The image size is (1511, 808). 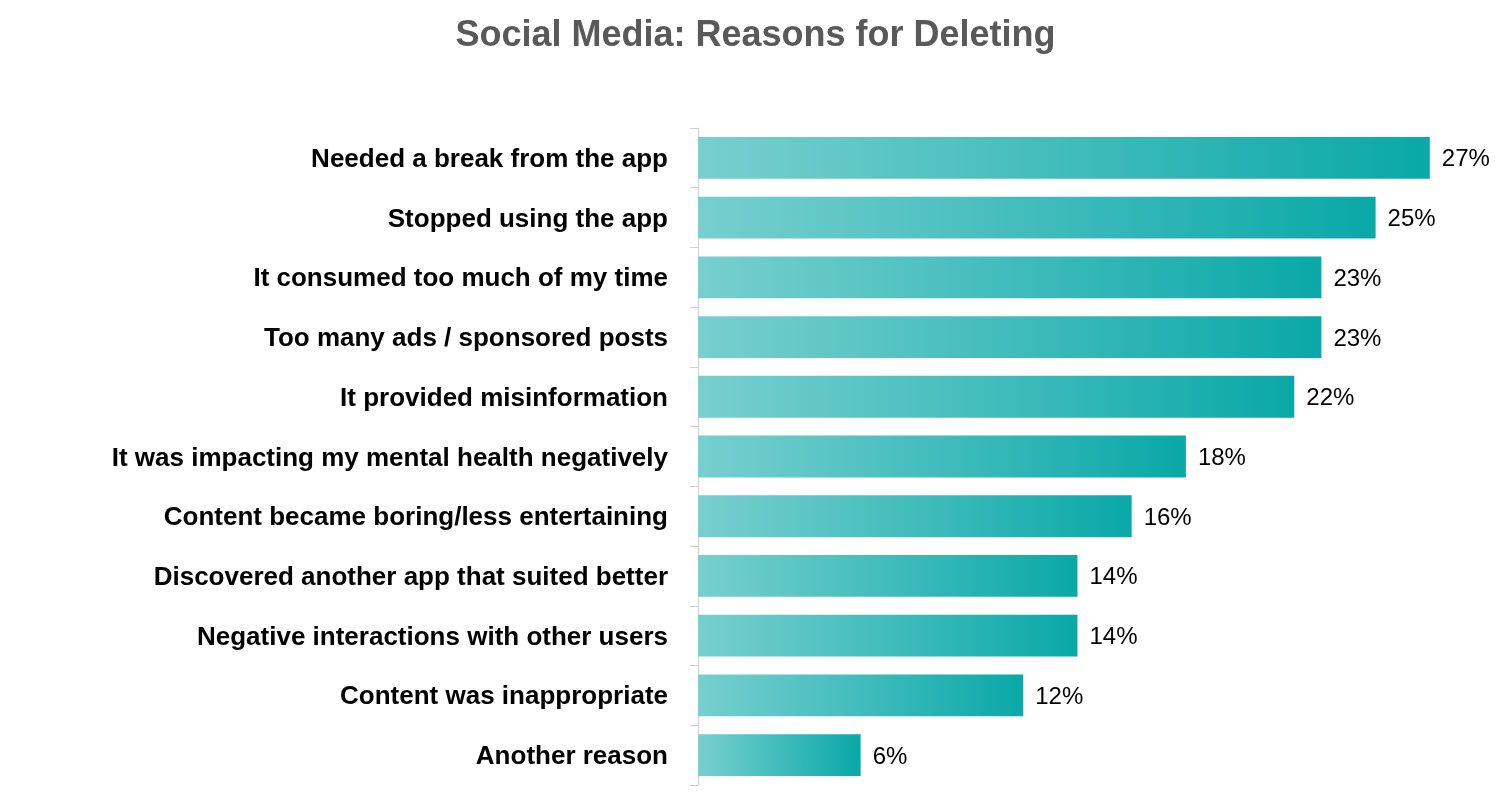 What do you see at coordinates (504, 396) in the screenshot?
I see `y-tick-label: It provided misinformation` at bounding box center [504, 396].